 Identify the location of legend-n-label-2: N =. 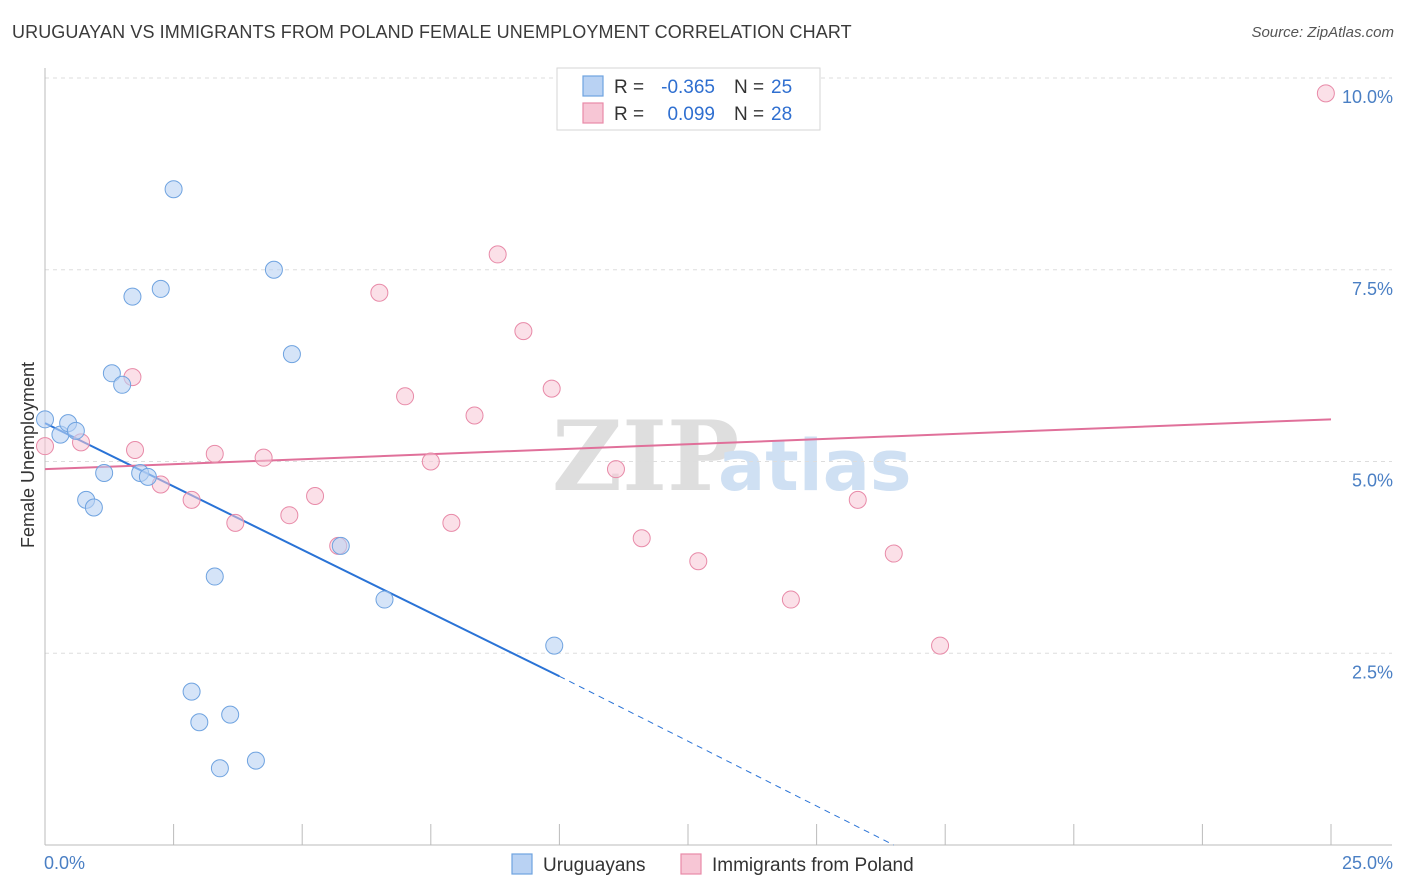
(749, 114).